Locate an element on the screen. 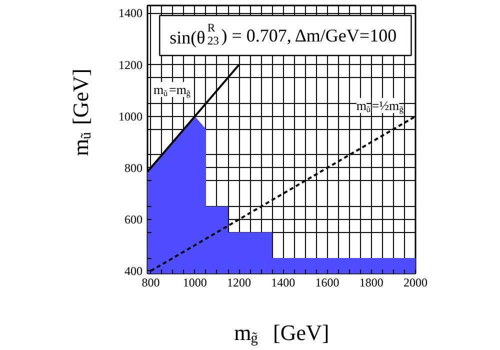  y-tick-label: 1400 is located at coordinates (130, 13).